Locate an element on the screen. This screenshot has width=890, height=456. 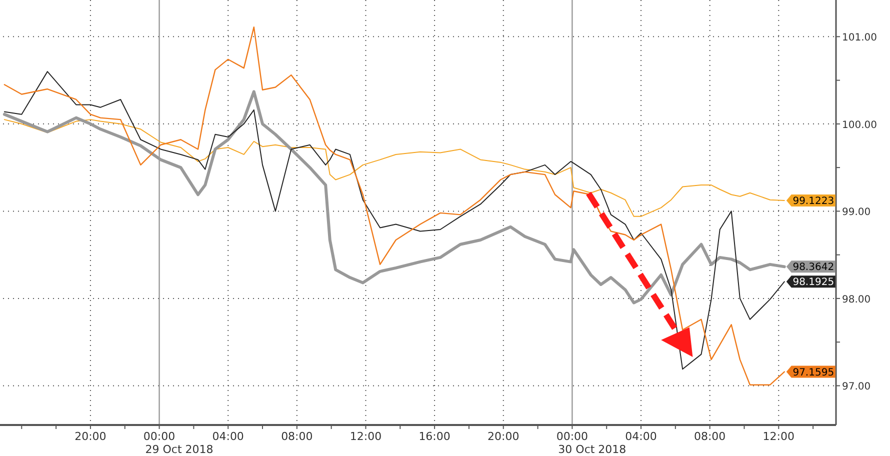
y-tick-label: 97.00 is located at coordinates (856, 387).